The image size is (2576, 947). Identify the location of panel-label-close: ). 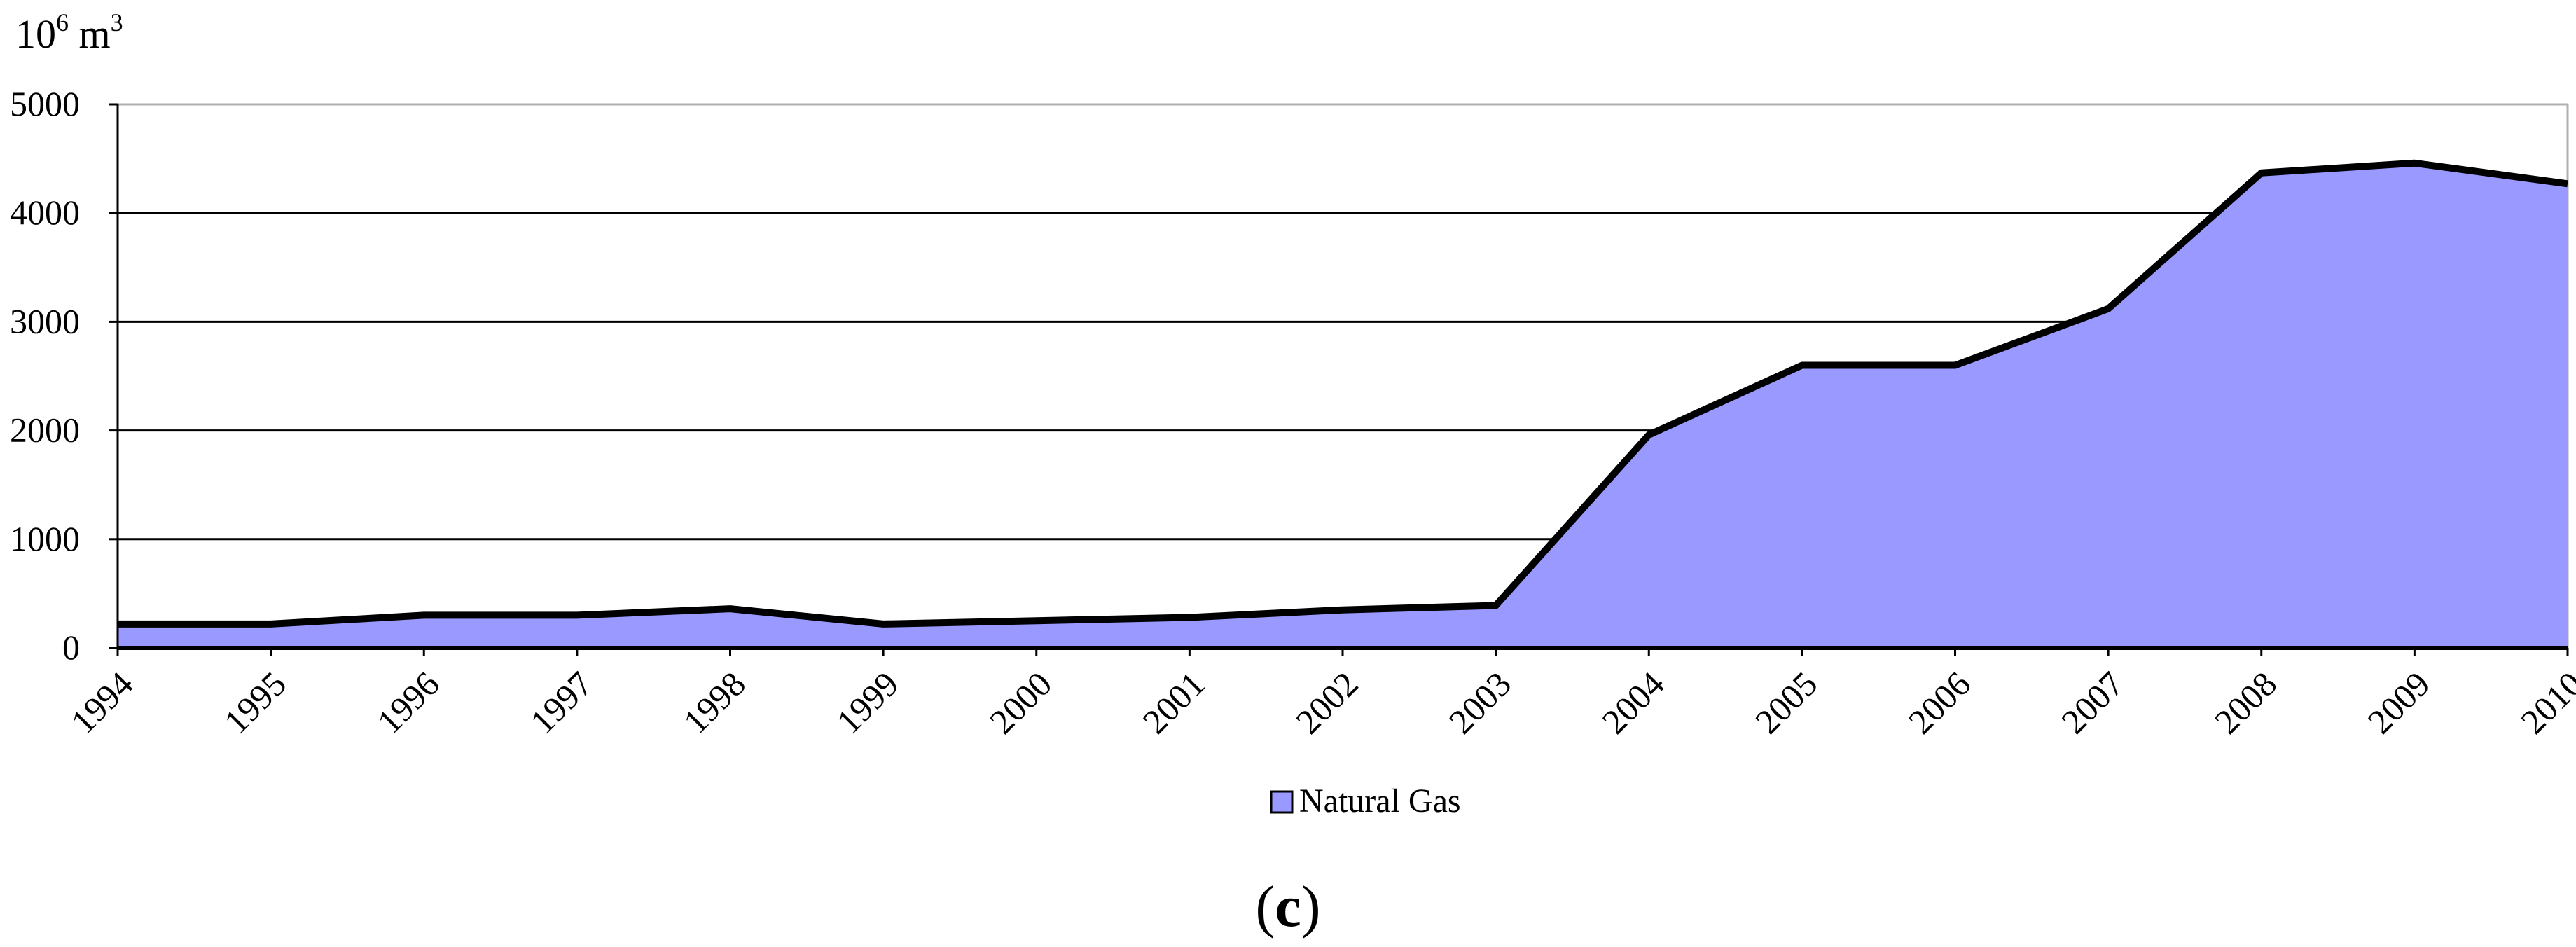
(1311, 906).